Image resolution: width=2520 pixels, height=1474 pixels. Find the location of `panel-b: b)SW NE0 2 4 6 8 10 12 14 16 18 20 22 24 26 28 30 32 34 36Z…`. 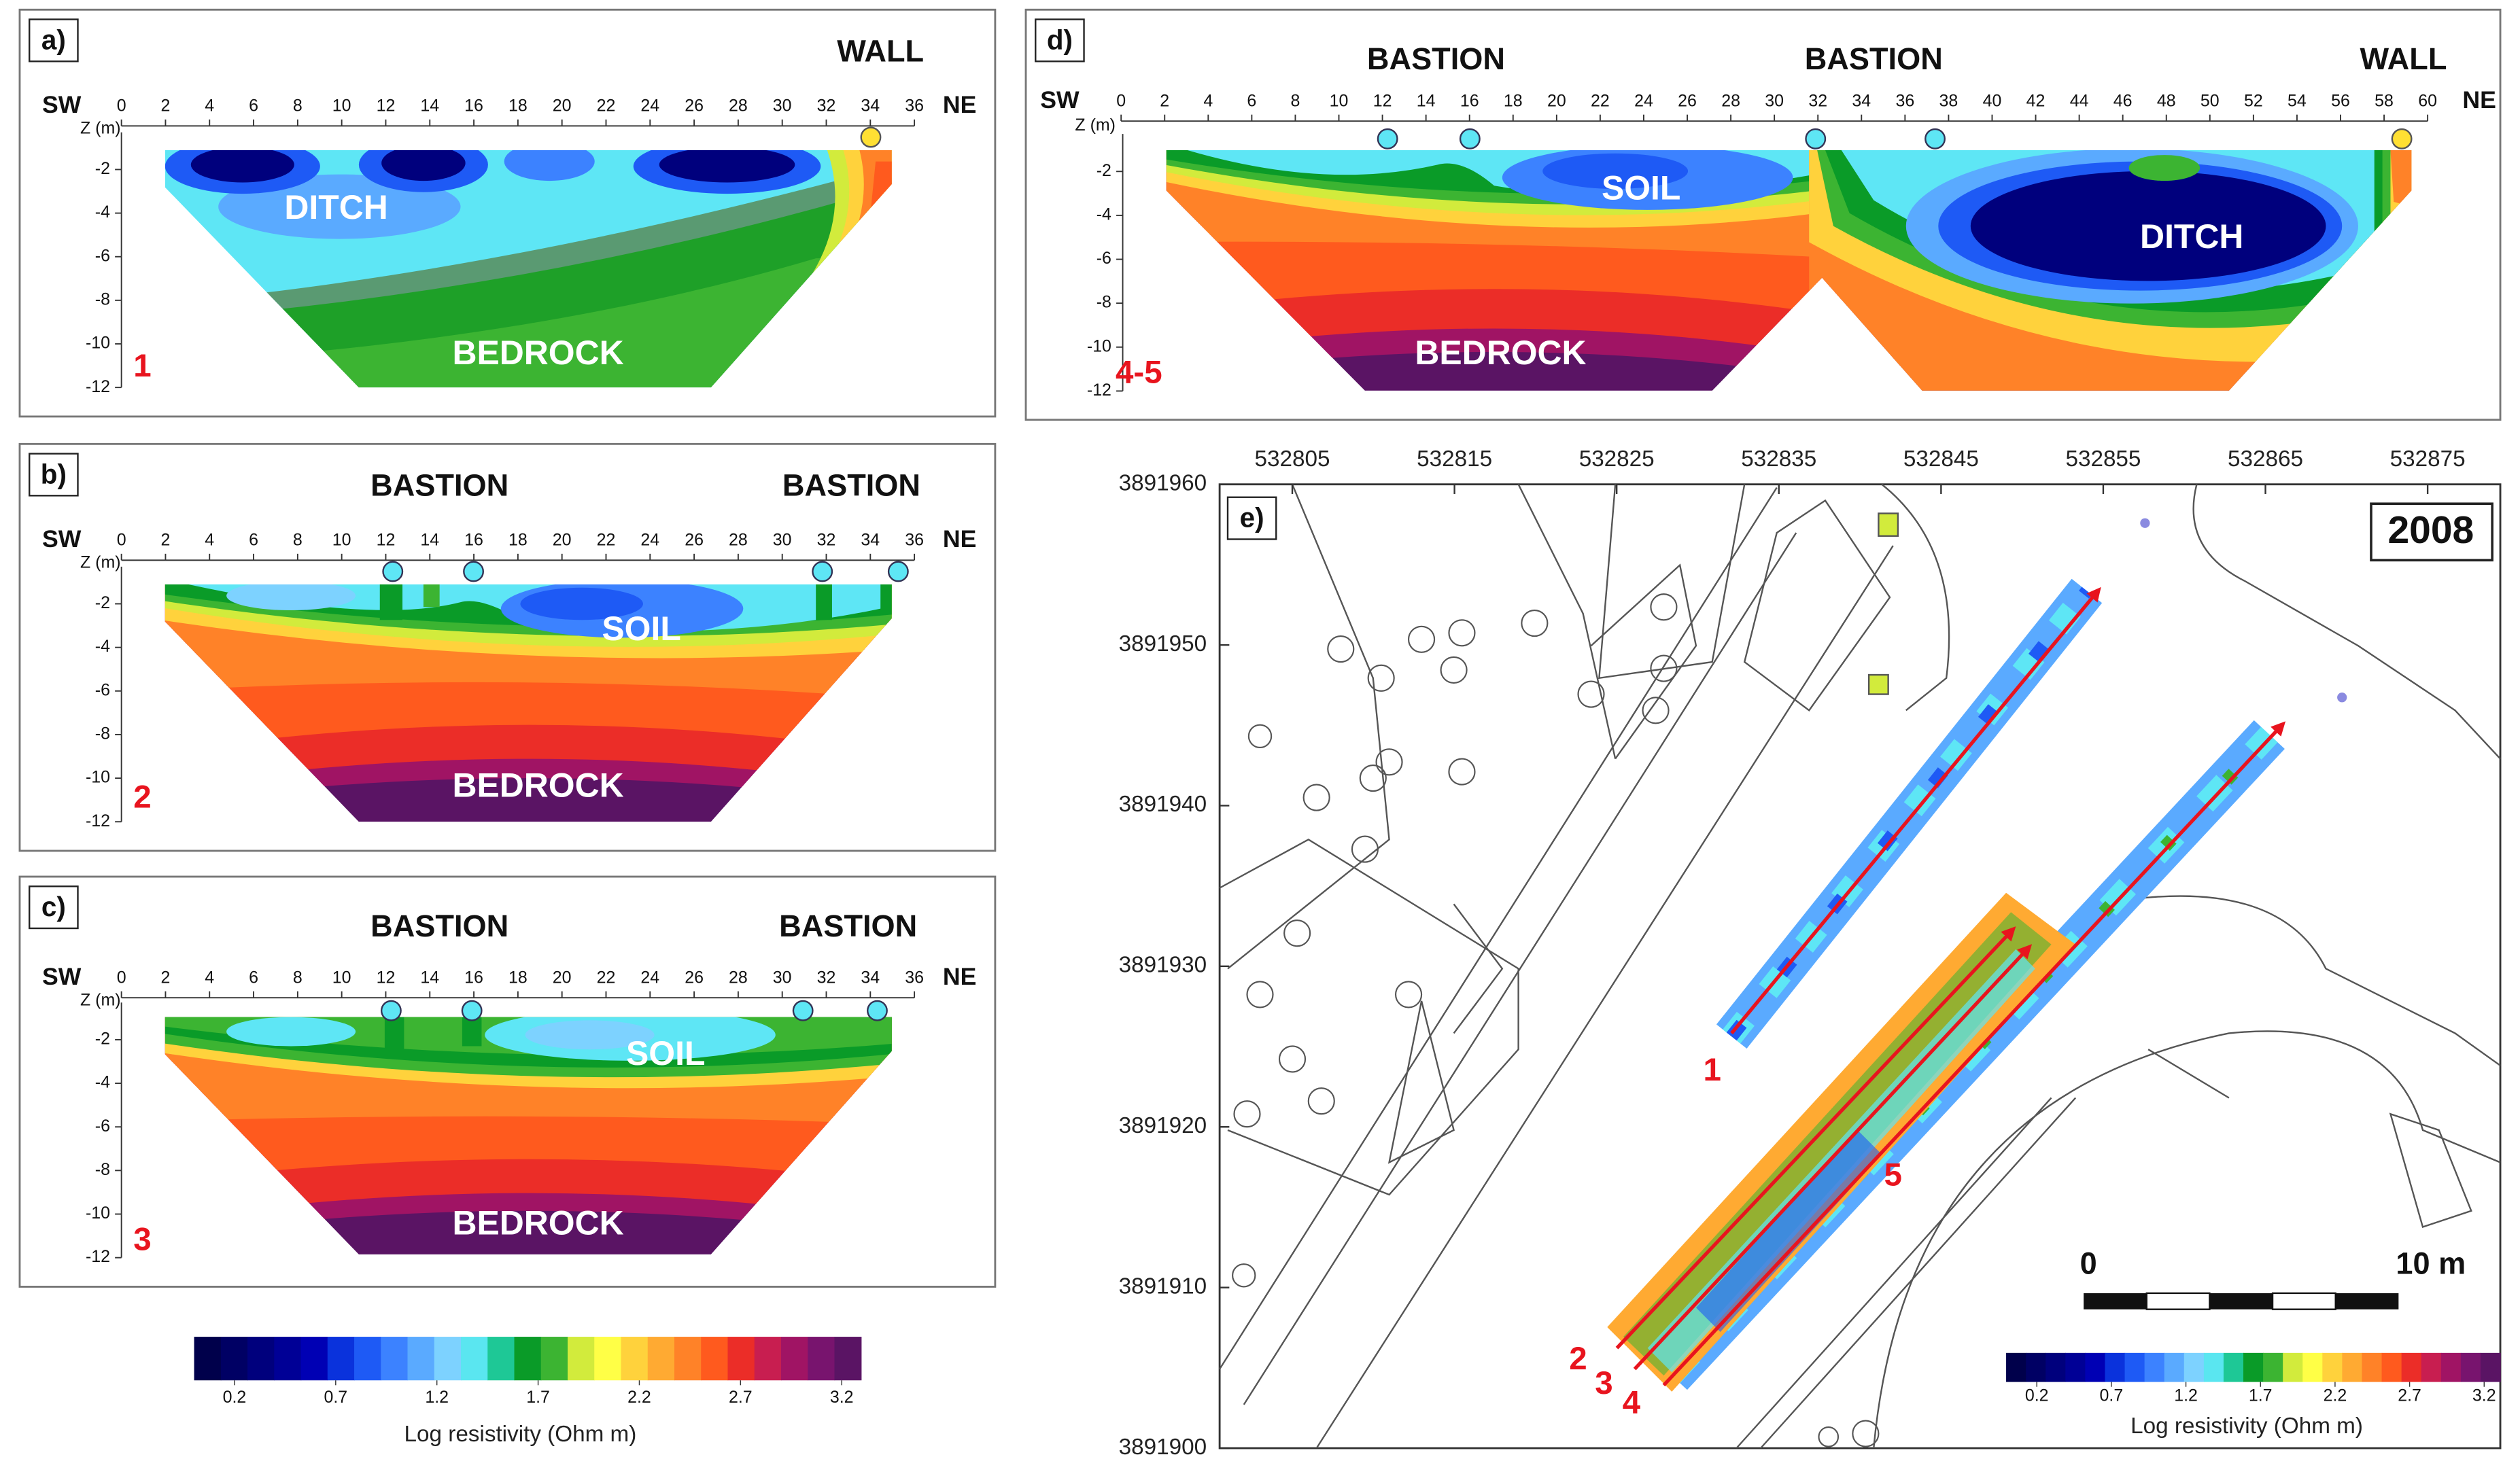

panel-b: b)SW NE0 2 4 6 8 10 12 14 16 18 20 22 24 26 28 30 32 34 36Z… is located at coordinates (503, 641).